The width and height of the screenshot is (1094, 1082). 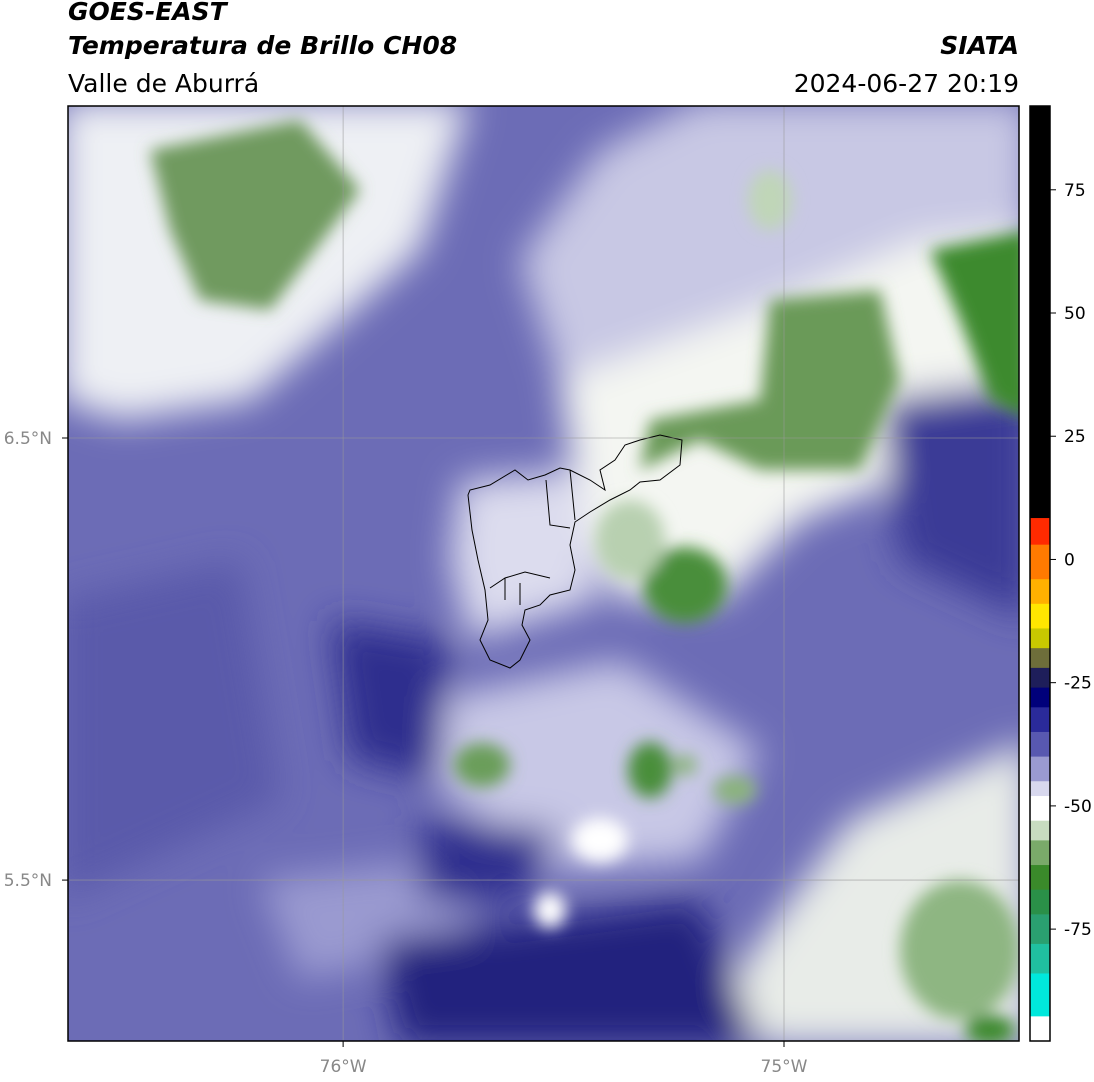 I want to click on y-tick-label: 5.5°N, so click(x=28, y=881).